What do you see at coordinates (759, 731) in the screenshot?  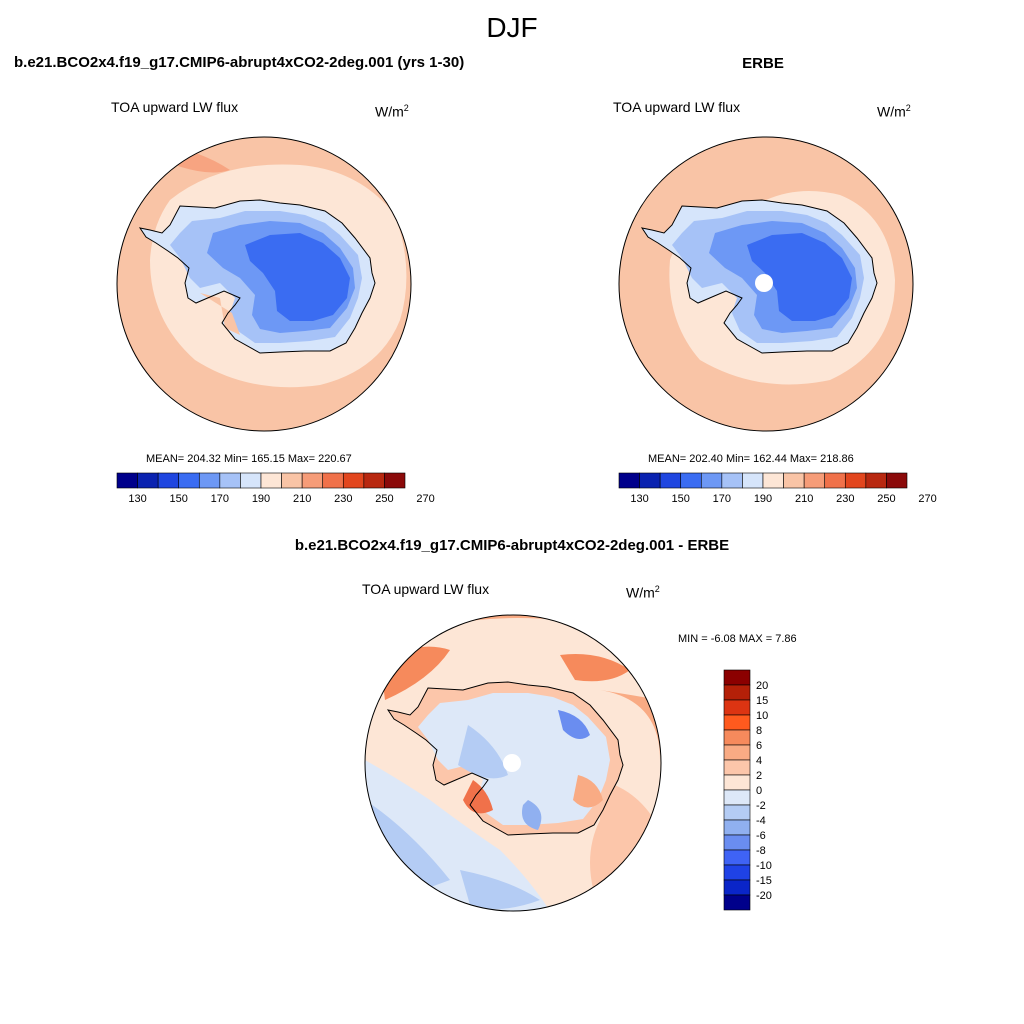 I see `diff-colorbar-tick: 8` at bounding box center [759, 731].